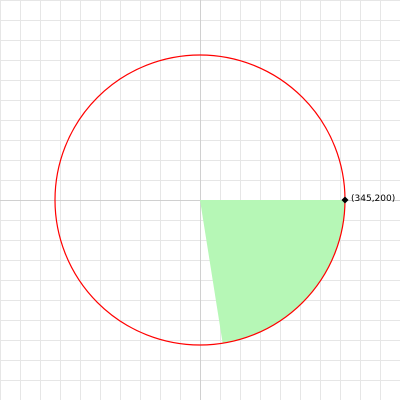 This screenshot has height=400, width=400. Describe the element at coordinates (272, 271) in the screenshot. I see `shaded-sector` at that location.